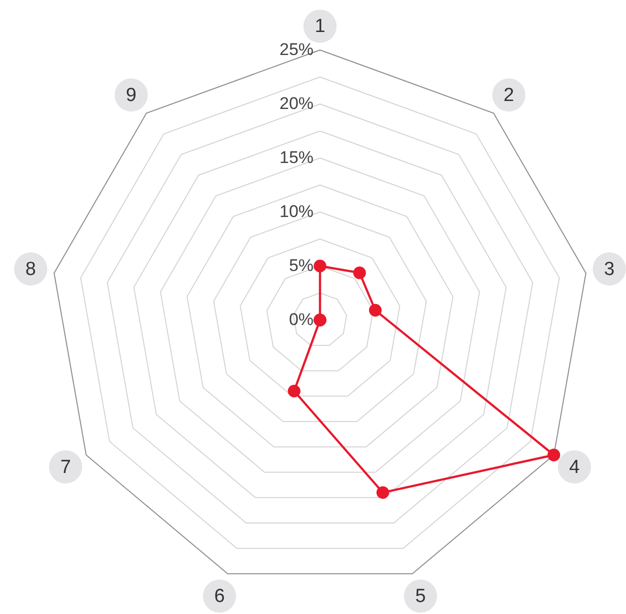  Describe the element at coordinates (296, 49) in the screenshot. I see `y-tick-label: 25%` at that location.